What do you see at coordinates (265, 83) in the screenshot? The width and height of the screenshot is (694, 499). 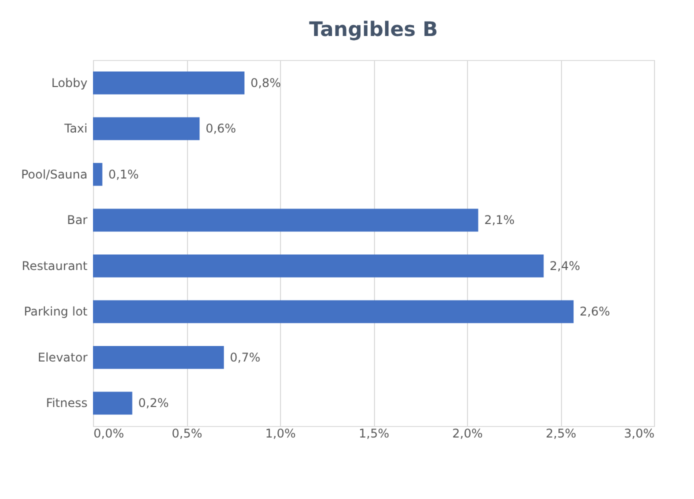 I see `data-label: 0,8%` at bounding box center [265, 83].